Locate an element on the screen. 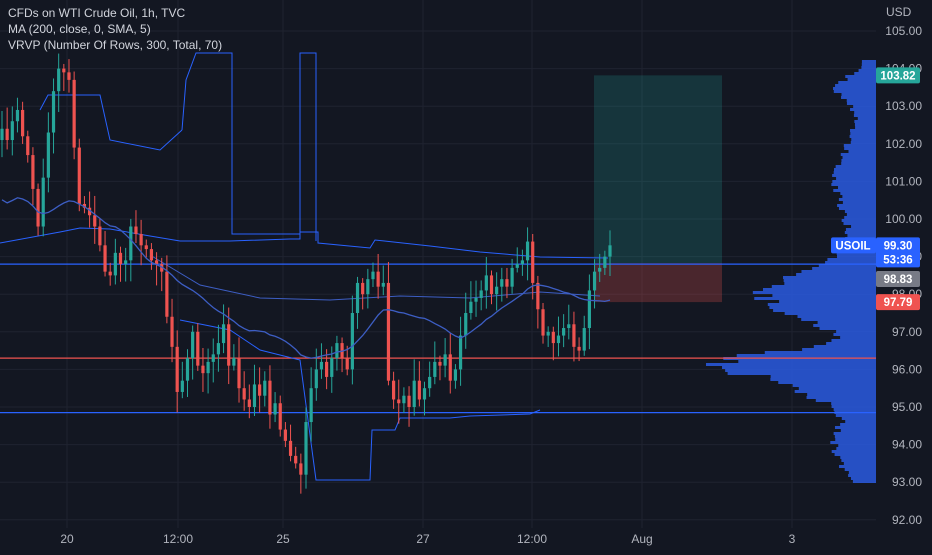 This screenshot has width=932, height=555. price-badges: 103.82 USOIL 99.30 53:36 98.83 97.79 is located at coordinates (875, 189).